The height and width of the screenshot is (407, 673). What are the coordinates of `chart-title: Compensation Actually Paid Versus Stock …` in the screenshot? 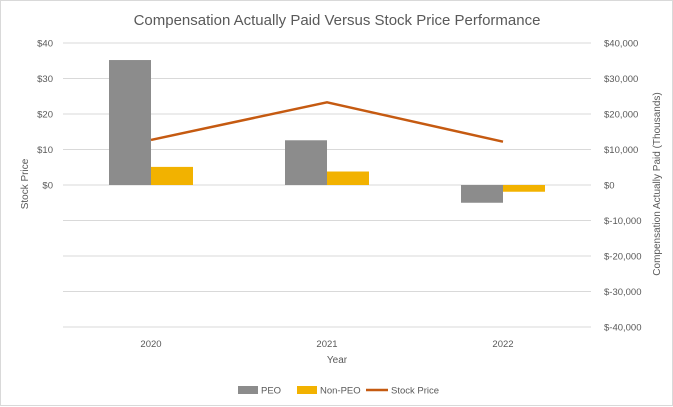 It's located at (337, 20).